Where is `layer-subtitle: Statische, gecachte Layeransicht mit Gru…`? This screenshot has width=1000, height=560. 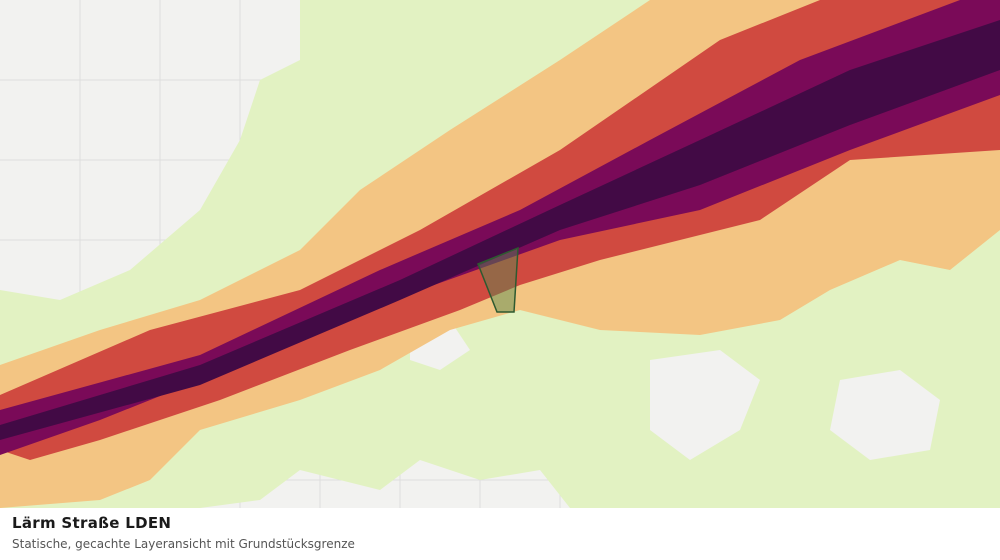 layer-subtitle: Statische, gecachte Layeransicht mit Gru… is located at coordinates (183, 544).